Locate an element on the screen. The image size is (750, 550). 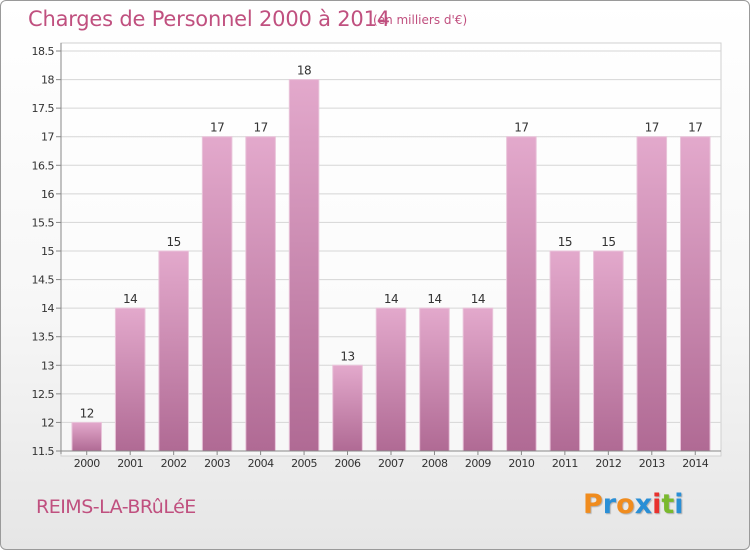
chart-subtitle: (en milliers d'€) is located at coordinates (420, 20).